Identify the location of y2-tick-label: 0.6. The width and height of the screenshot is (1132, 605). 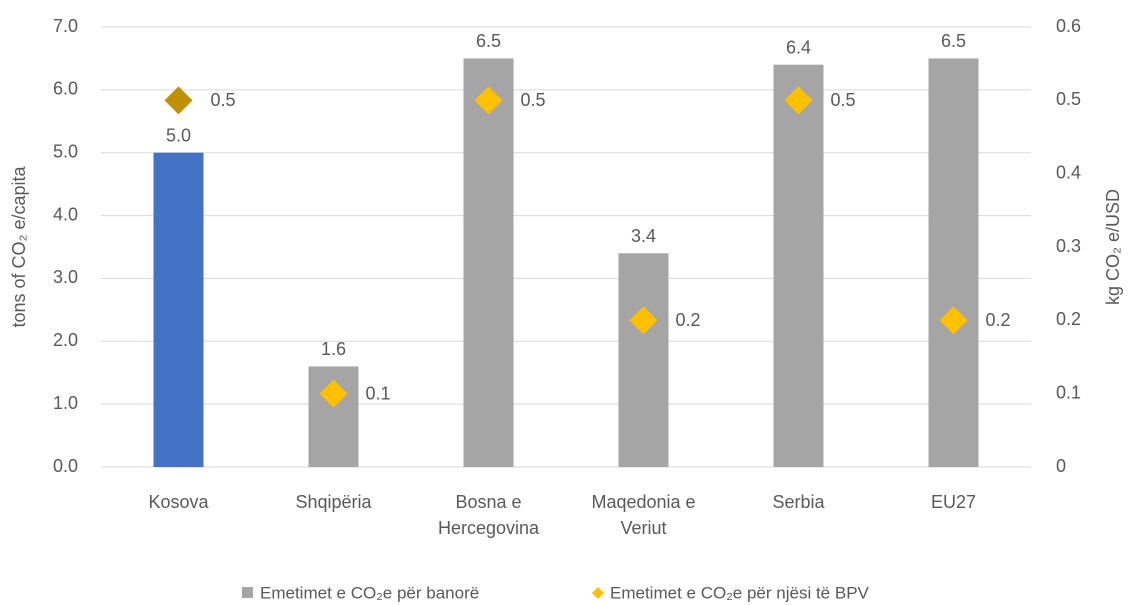
(1068, 26).